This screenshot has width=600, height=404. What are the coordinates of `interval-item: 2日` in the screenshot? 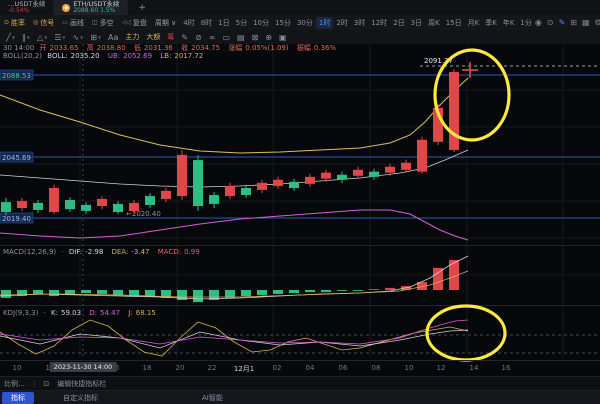 It's located at (399, 22).